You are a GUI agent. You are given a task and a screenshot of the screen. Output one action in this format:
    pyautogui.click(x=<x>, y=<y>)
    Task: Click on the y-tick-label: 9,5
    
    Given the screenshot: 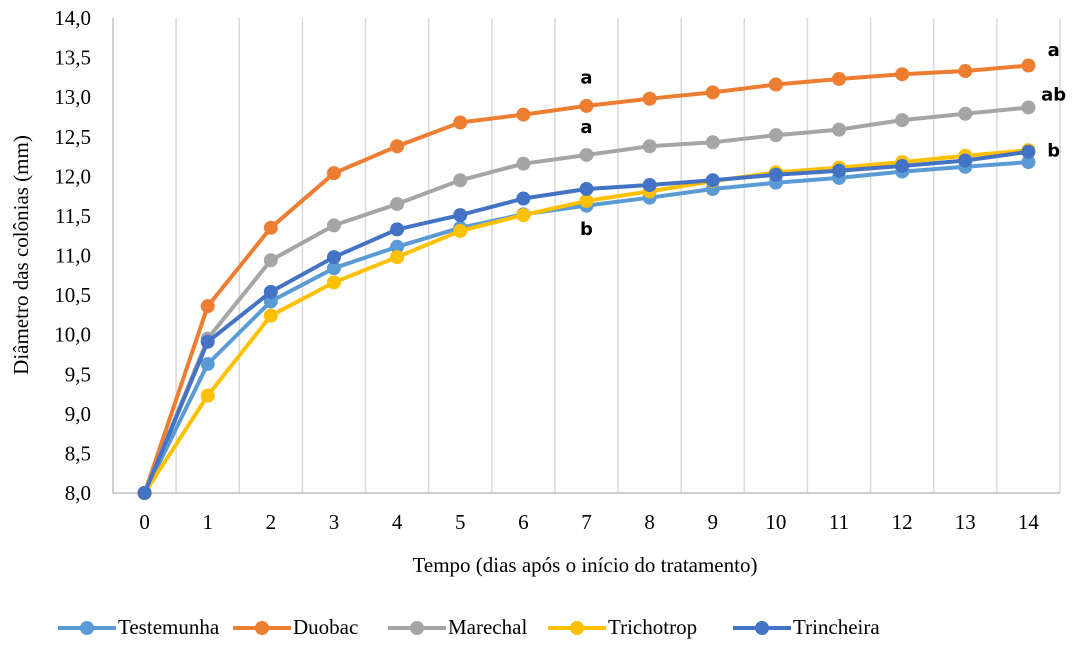 What is the action you would take?
    pyautogui.click(x=78, y=374)
    